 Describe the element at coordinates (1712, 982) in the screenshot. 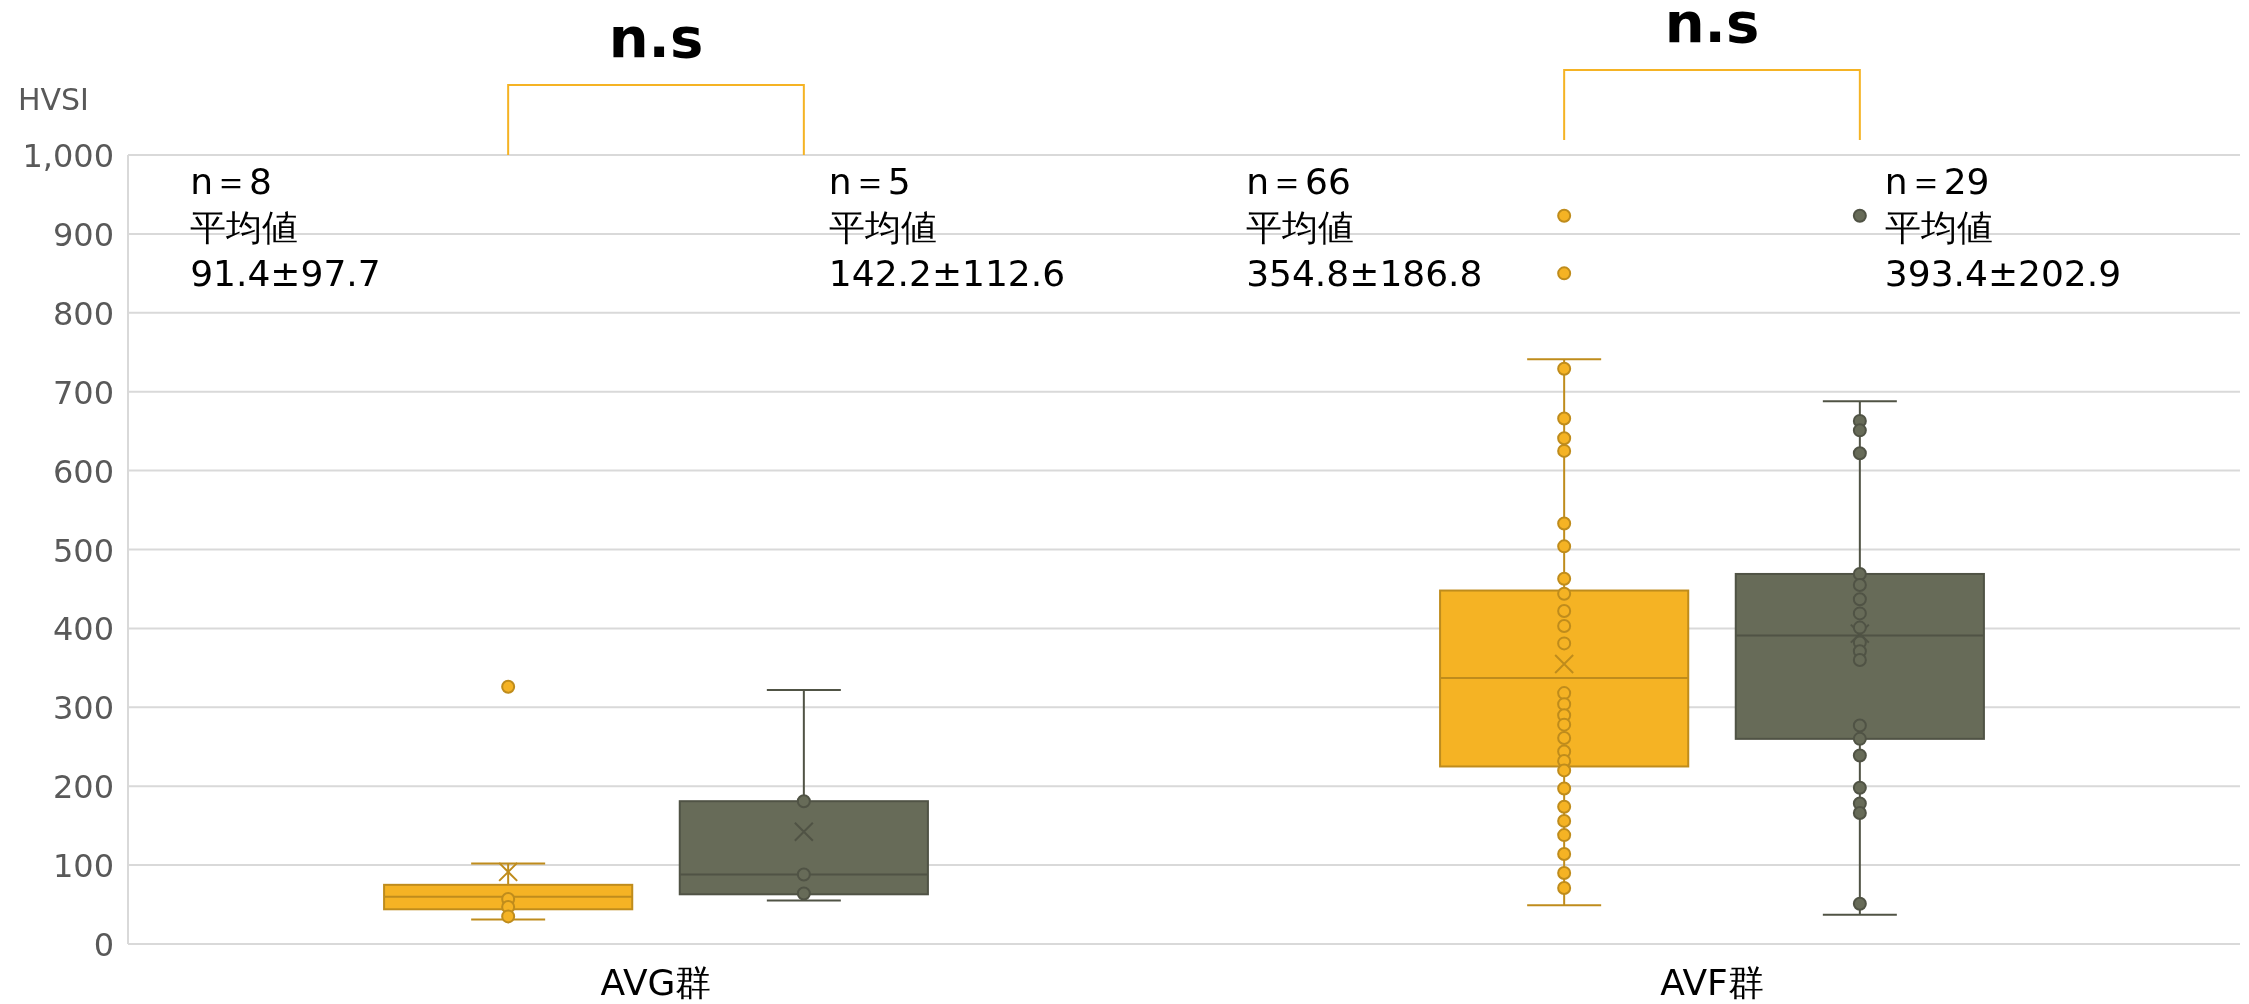

I see `x-tick-label: AVF群` at that location.